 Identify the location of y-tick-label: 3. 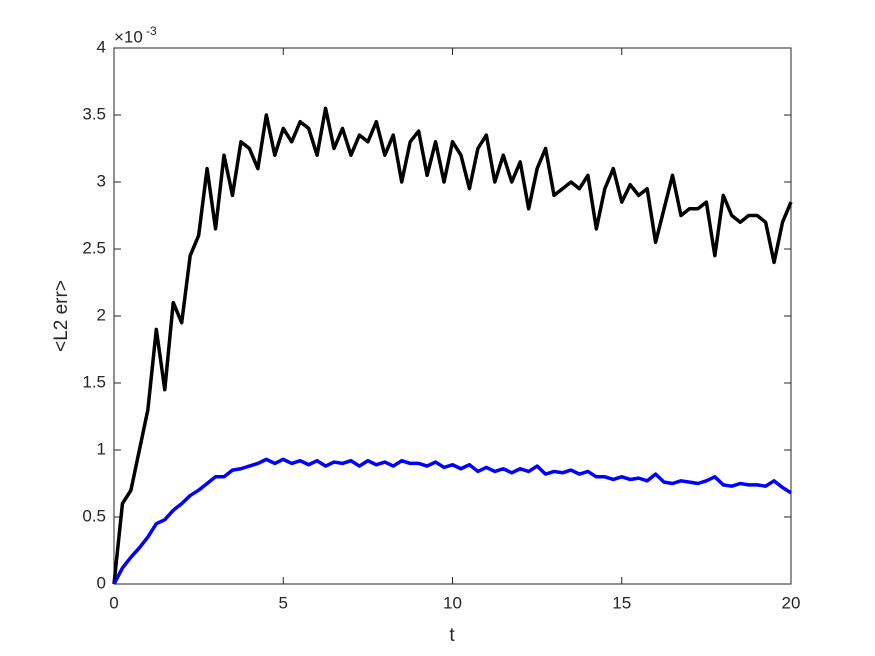
(101, 180).